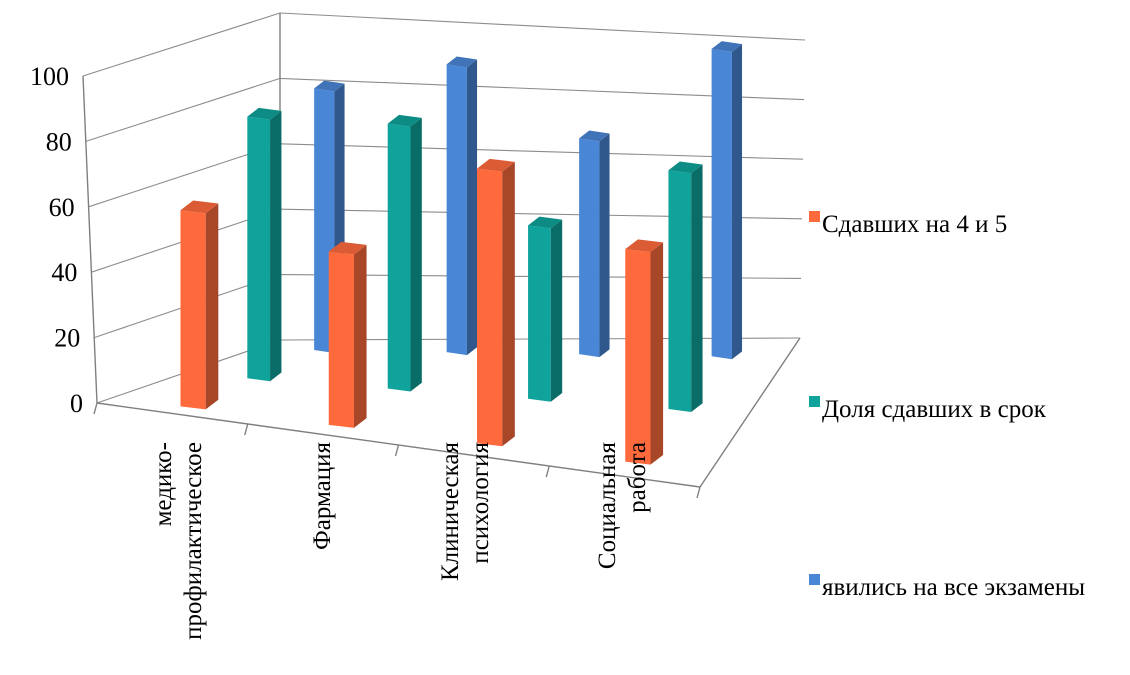 This screenshot has width=1130, height=675. I want to click on y-tick-label: 40, so click(64, 272).